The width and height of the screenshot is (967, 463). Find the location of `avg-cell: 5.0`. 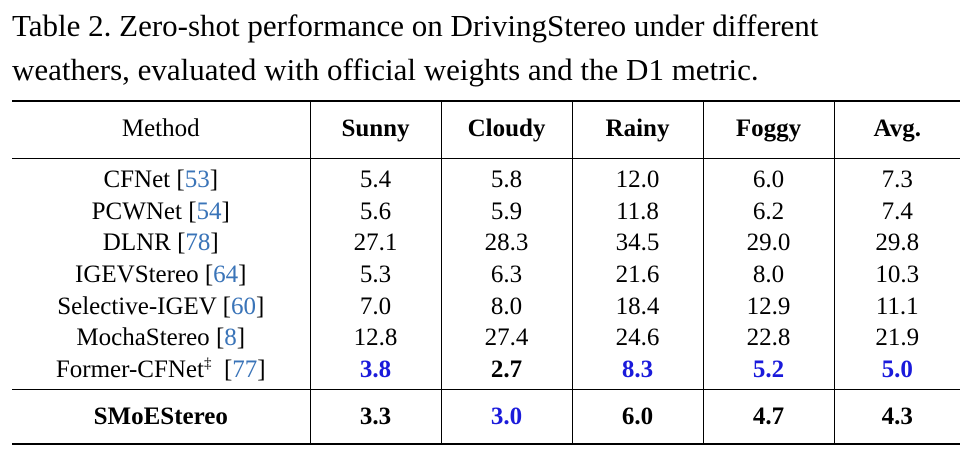

avg-cell: 5.0 is located at coordinates (897, 369).